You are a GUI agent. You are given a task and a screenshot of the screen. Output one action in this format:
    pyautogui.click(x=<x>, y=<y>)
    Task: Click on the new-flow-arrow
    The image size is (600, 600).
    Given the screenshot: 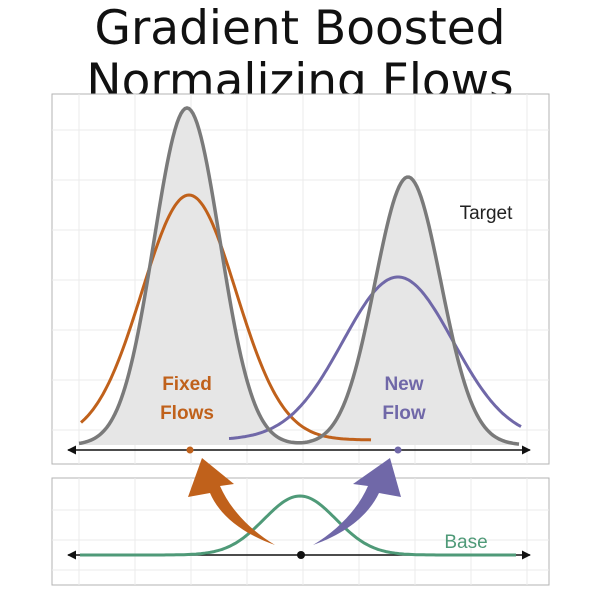 What is the action you would take?
    pyautogui.click(x=357, y=501)
    